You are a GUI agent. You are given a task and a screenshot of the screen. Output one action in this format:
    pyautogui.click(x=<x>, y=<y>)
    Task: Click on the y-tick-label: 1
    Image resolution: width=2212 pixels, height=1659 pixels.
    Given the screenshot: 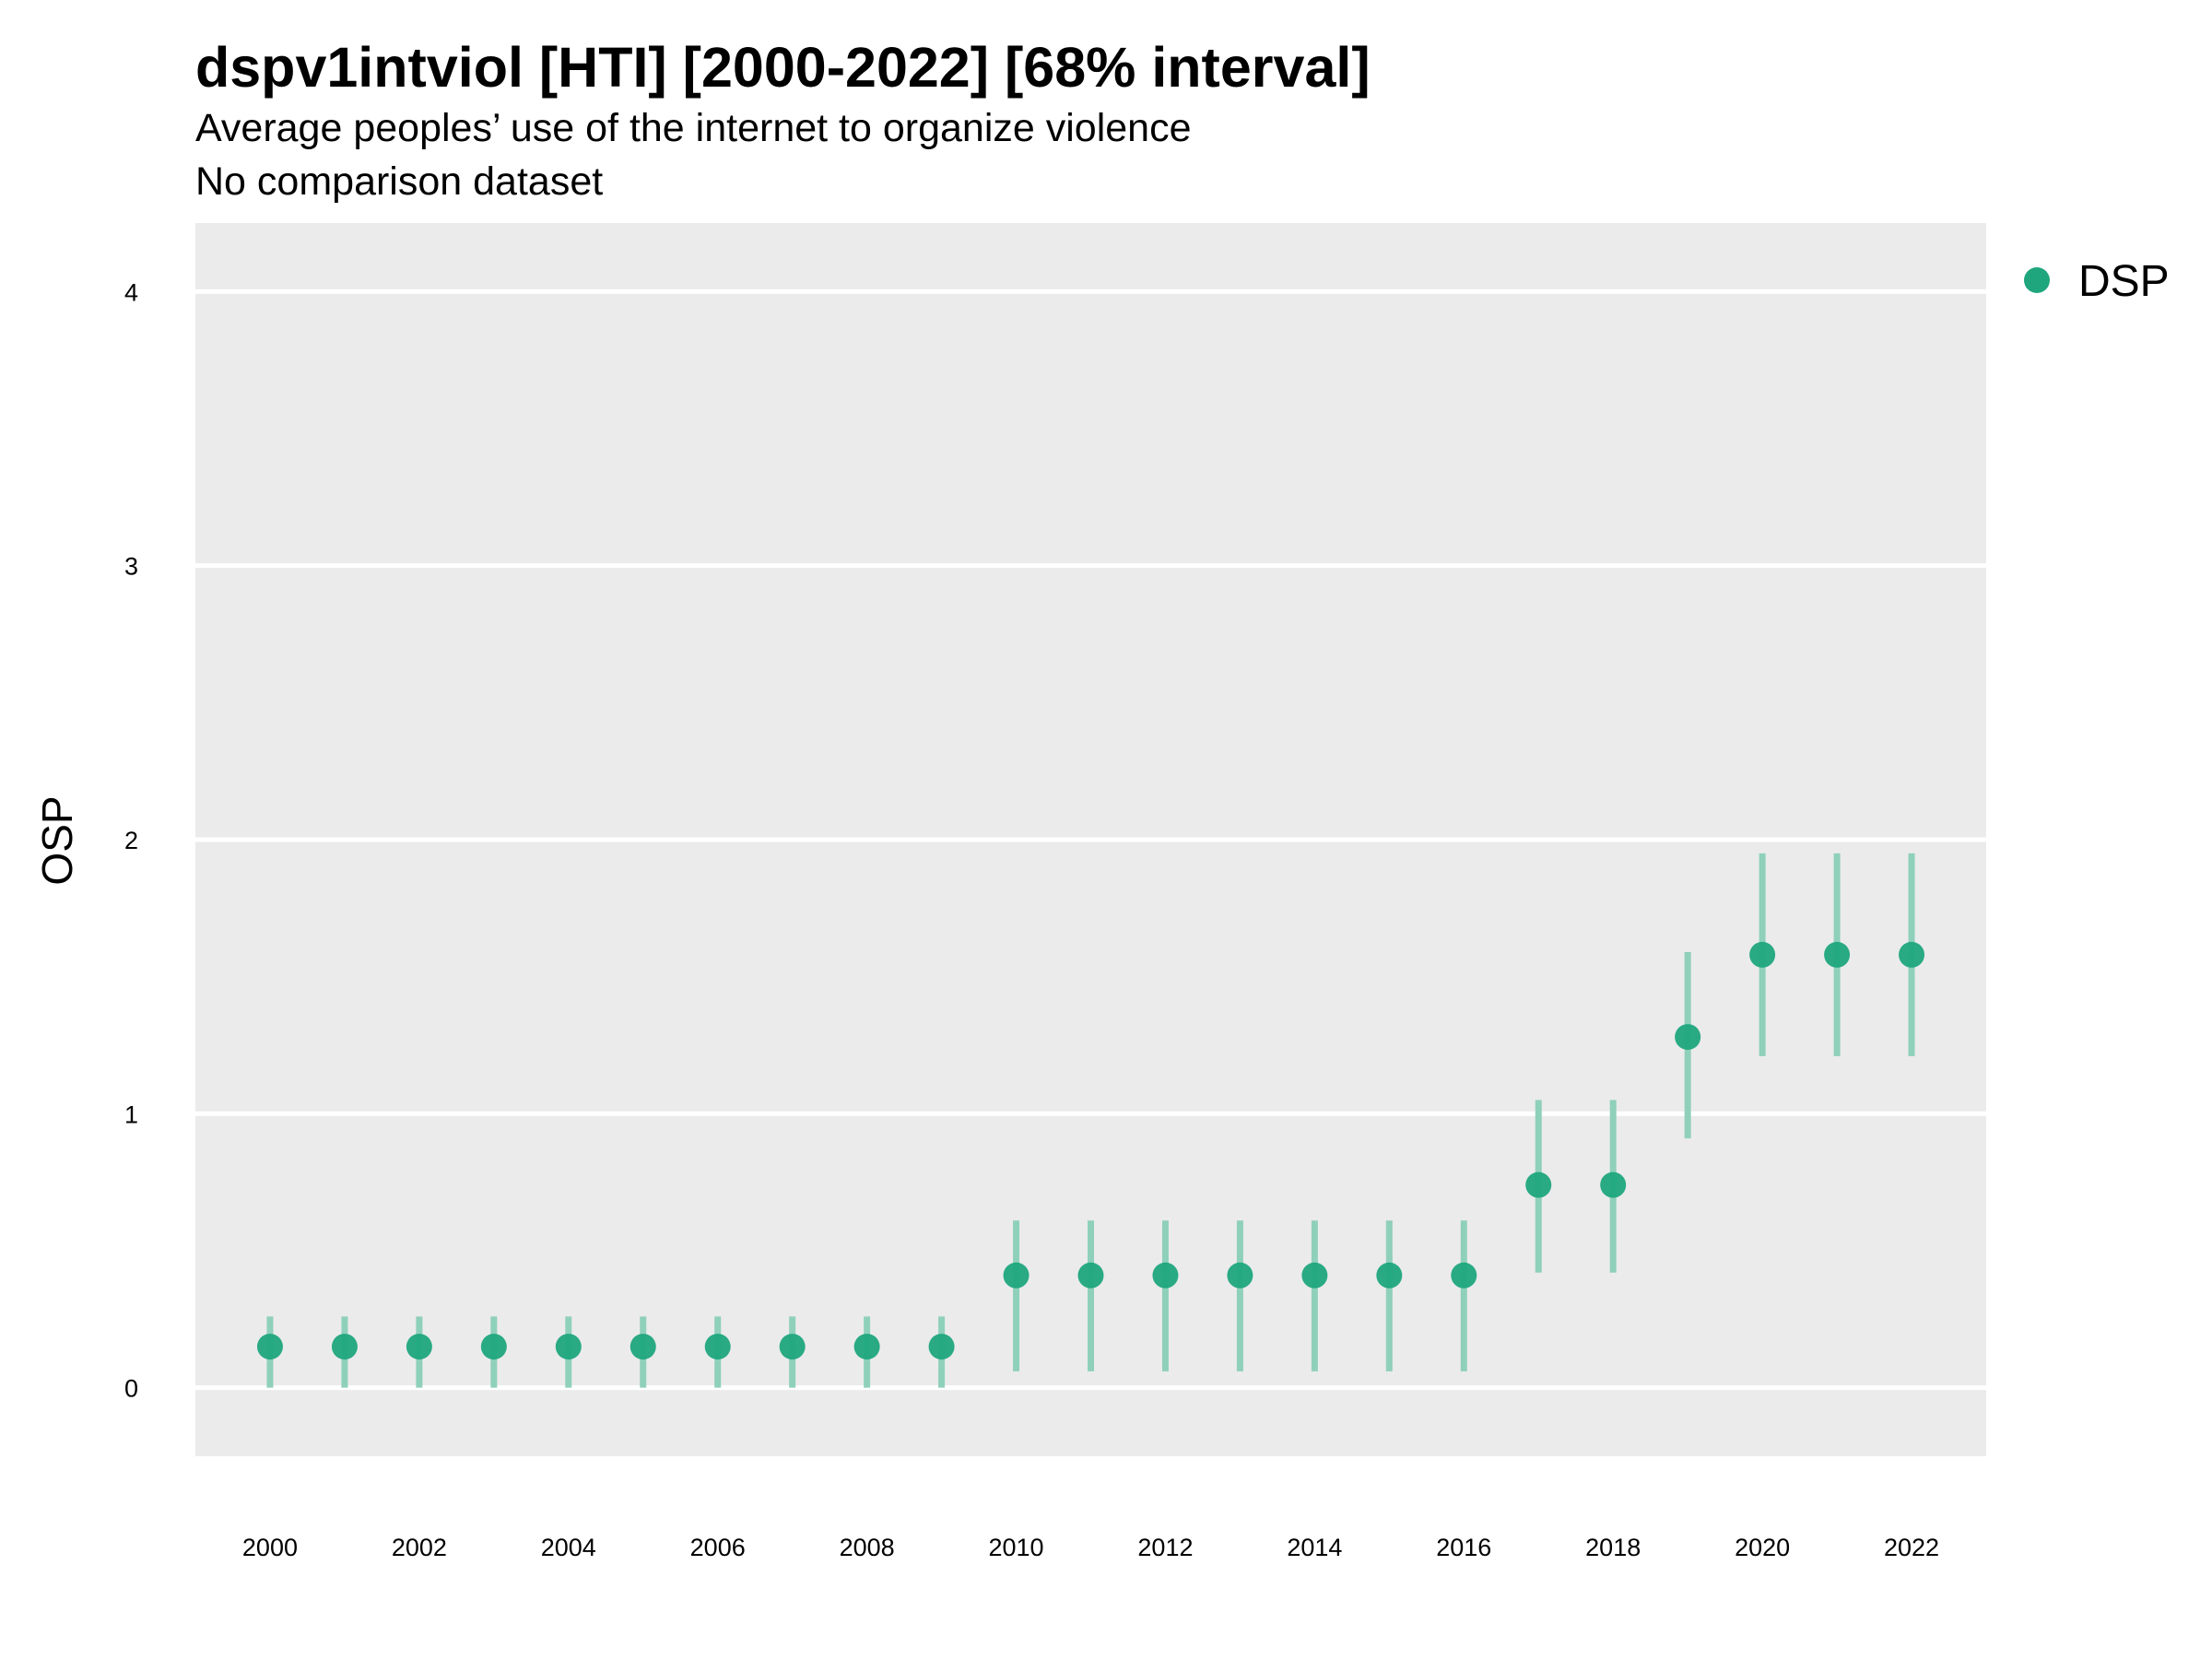 What is the action you would take?
    pyautogui.click(x=131, y=1114)
    